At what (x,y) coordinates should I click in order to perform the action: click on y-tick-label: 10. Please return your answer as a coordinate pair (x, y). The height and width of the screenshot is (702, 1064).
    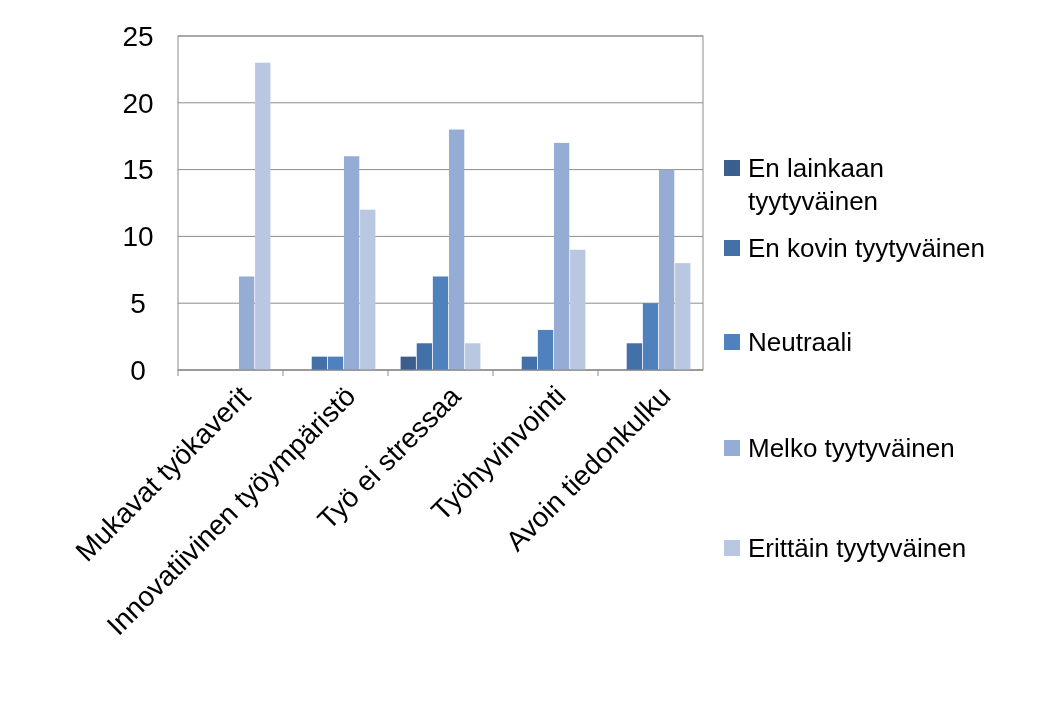
    Looking at the image, I should click on (138, 237).